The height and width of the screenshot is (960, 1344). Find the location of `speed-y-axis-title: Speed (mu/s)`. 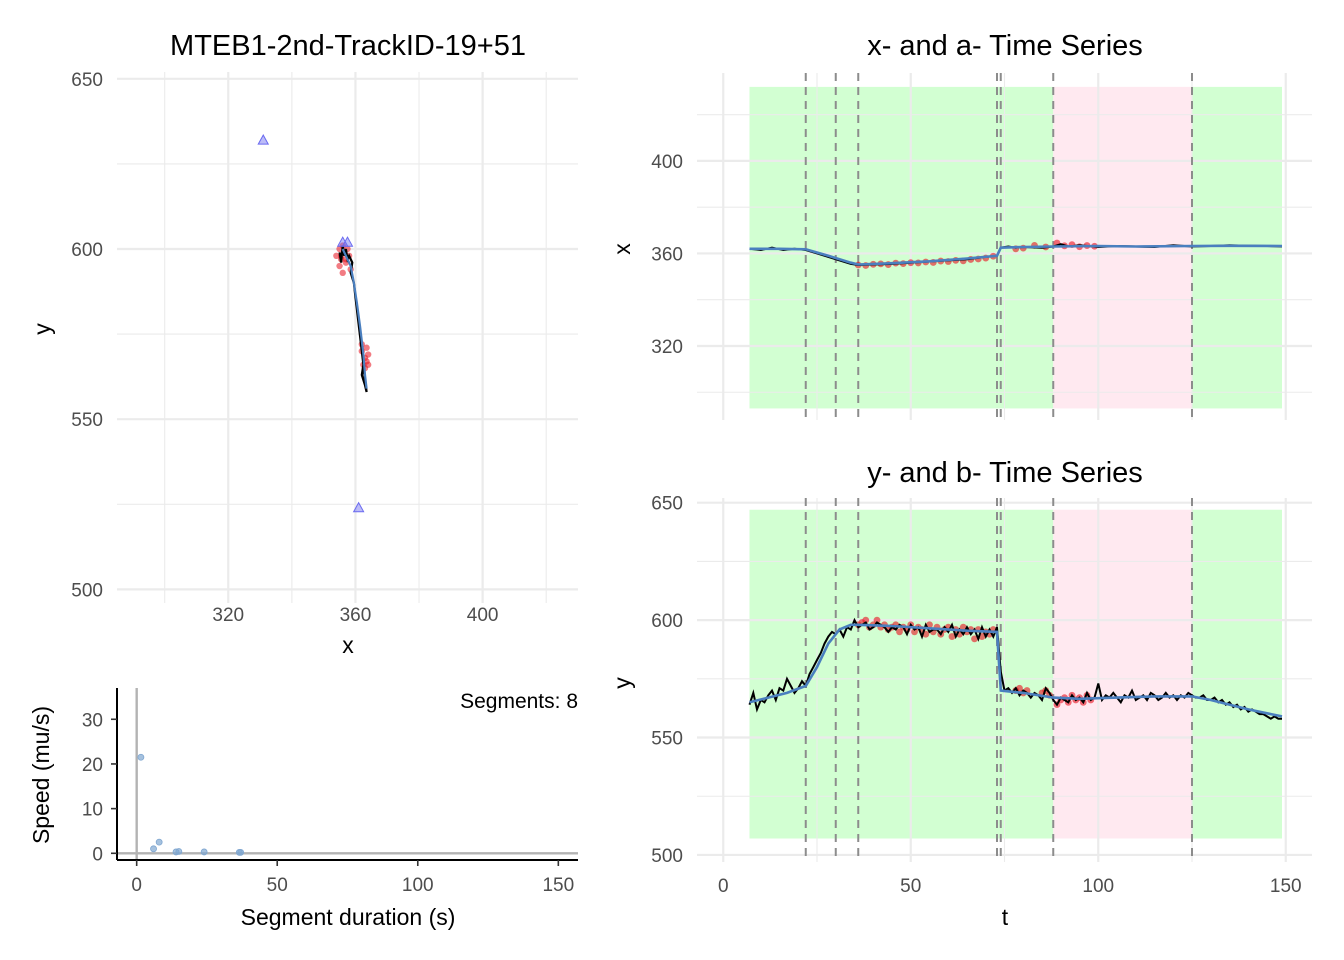

speed-y-axis-title: Speed (mu/s) is located at coordinates (41, 775).